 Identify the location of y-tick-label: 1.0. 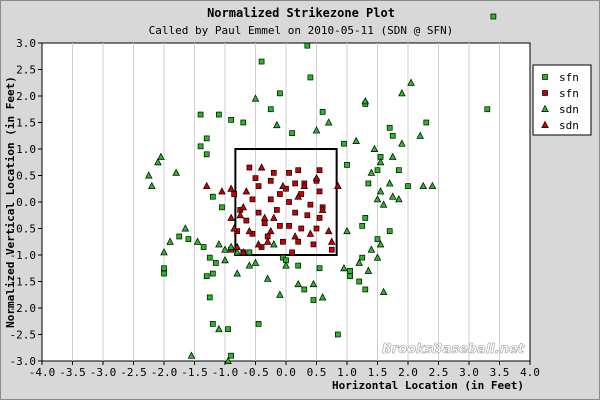
(26, 149).